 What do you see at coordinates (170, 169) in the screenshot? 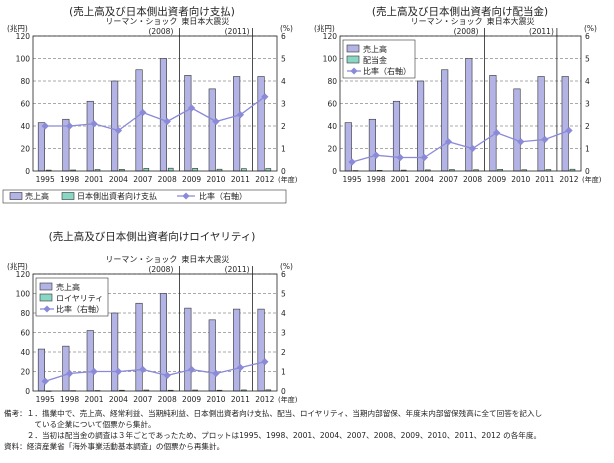
I see `bar-payment` at bounding box center [170, 169].